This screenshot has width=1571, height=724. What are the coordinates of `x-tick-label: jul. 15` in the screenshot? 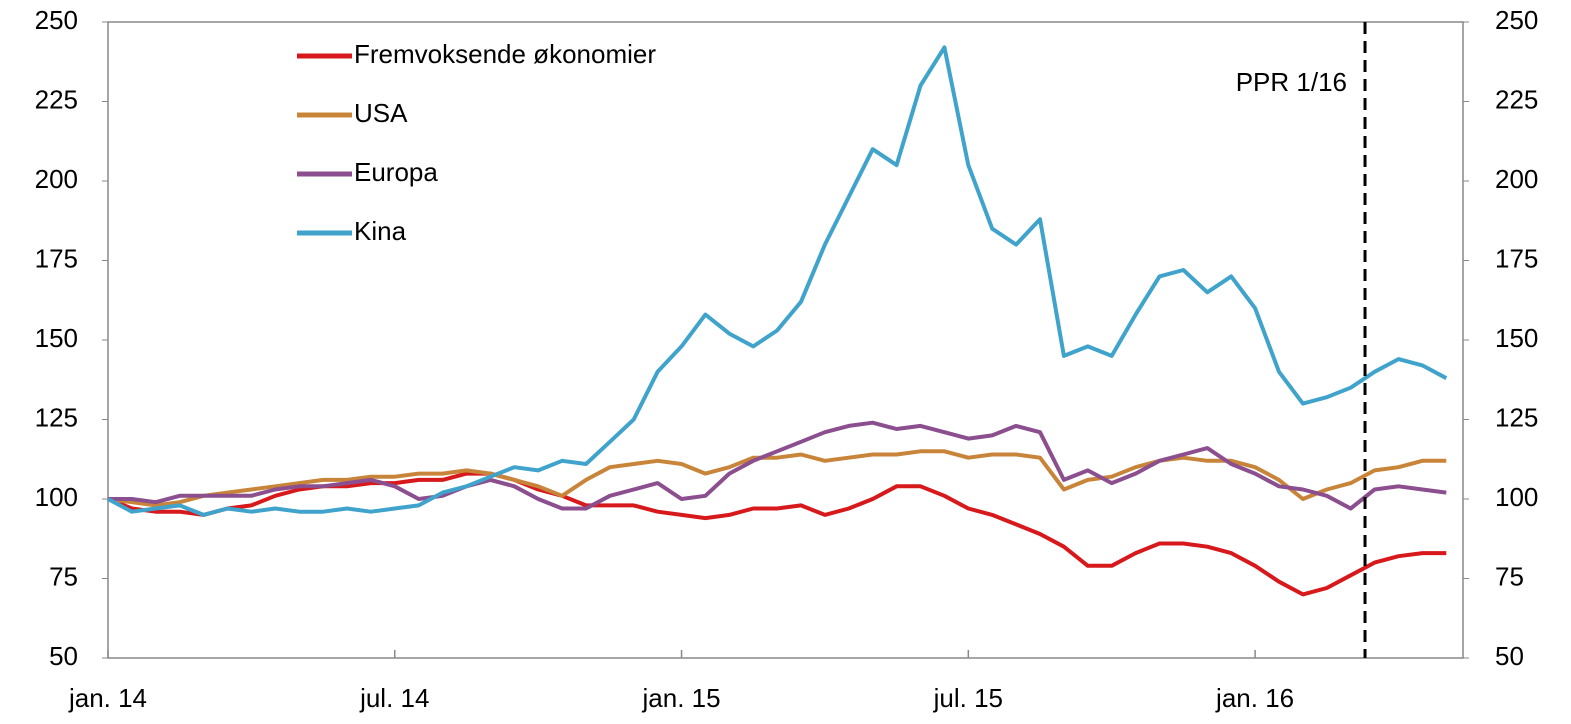 It's located at (968, 698).